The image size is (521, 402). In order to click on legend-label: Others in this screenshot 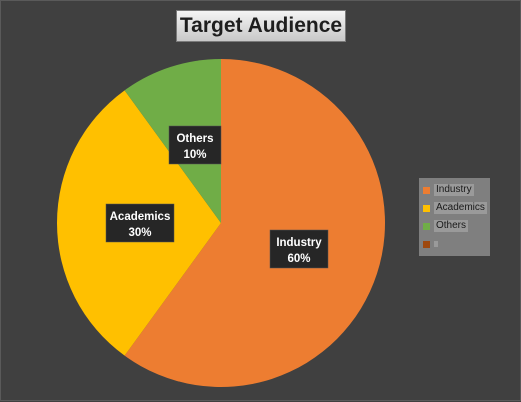, I will do `click(451, 226)`.